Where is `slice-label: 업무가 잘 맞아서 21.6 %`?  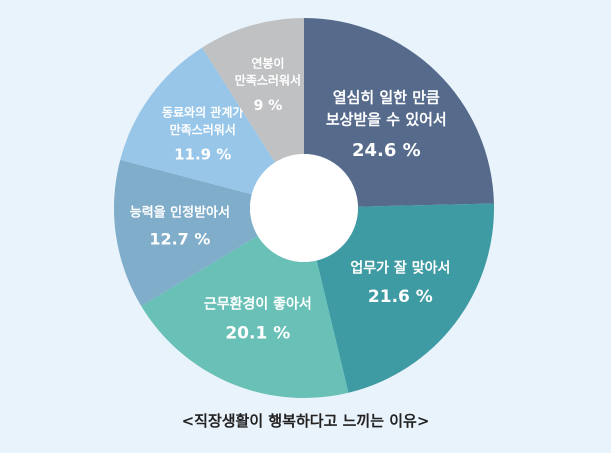 slice-label: 업무가 잘 맞아서 21.6 % is located at coordinates (400, 283).